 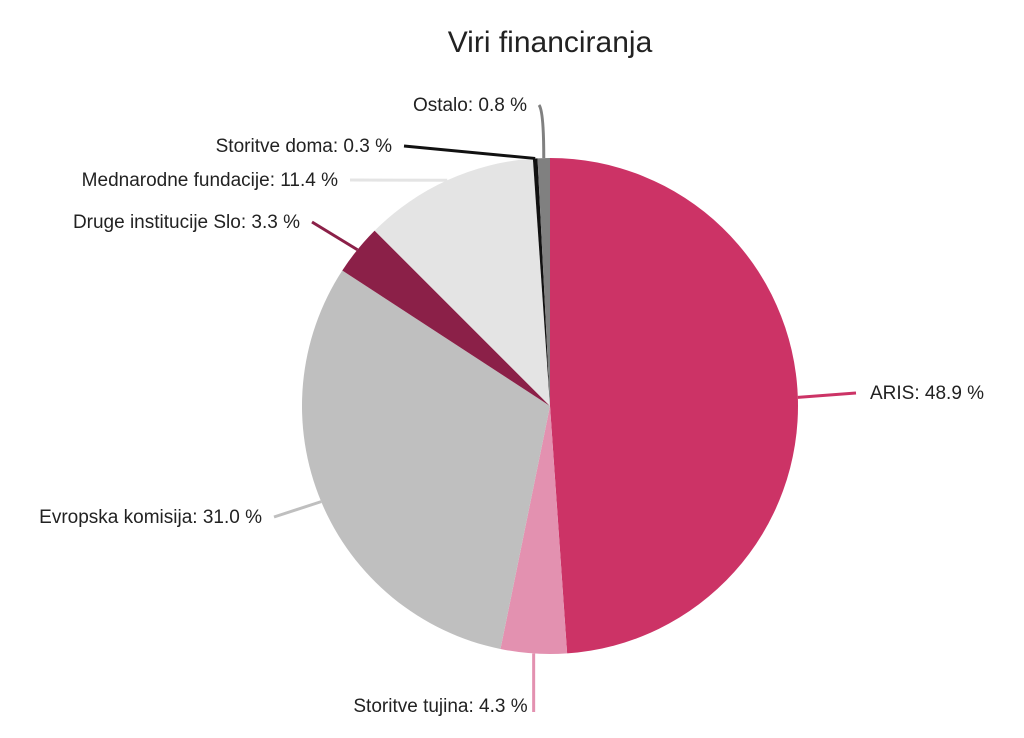 I want to click on leader-storitve-doma, so click(x=469, y=152).